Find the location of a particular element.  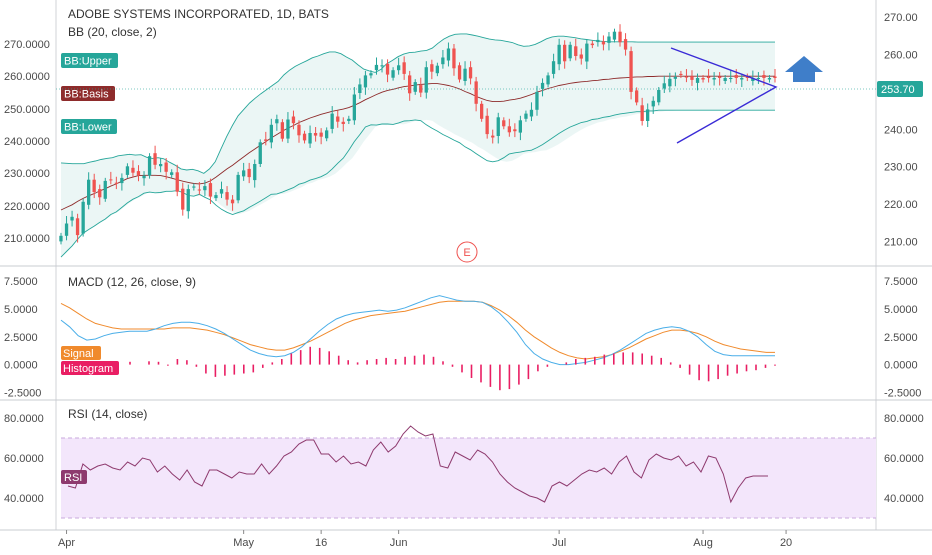

rsi-left-tick: 40.0000 is located at coordinates (24, 499).